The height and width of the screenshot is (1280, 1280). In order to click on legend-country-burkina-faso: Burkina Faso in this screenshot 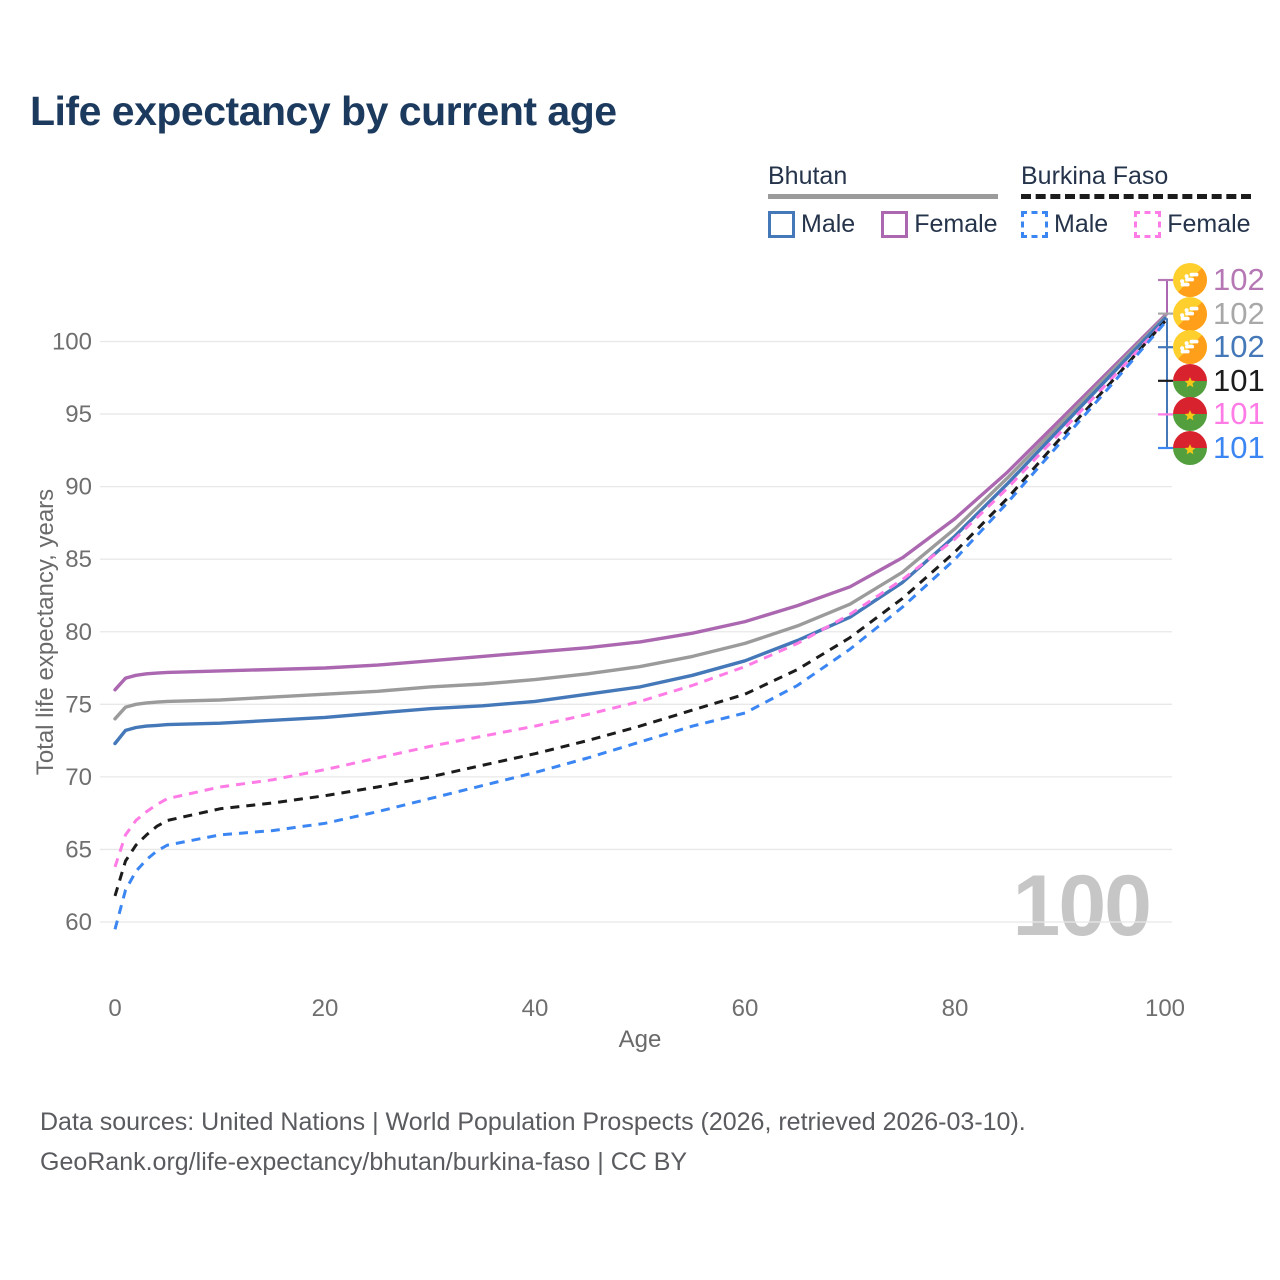, I will do `click(1095, 176)`.